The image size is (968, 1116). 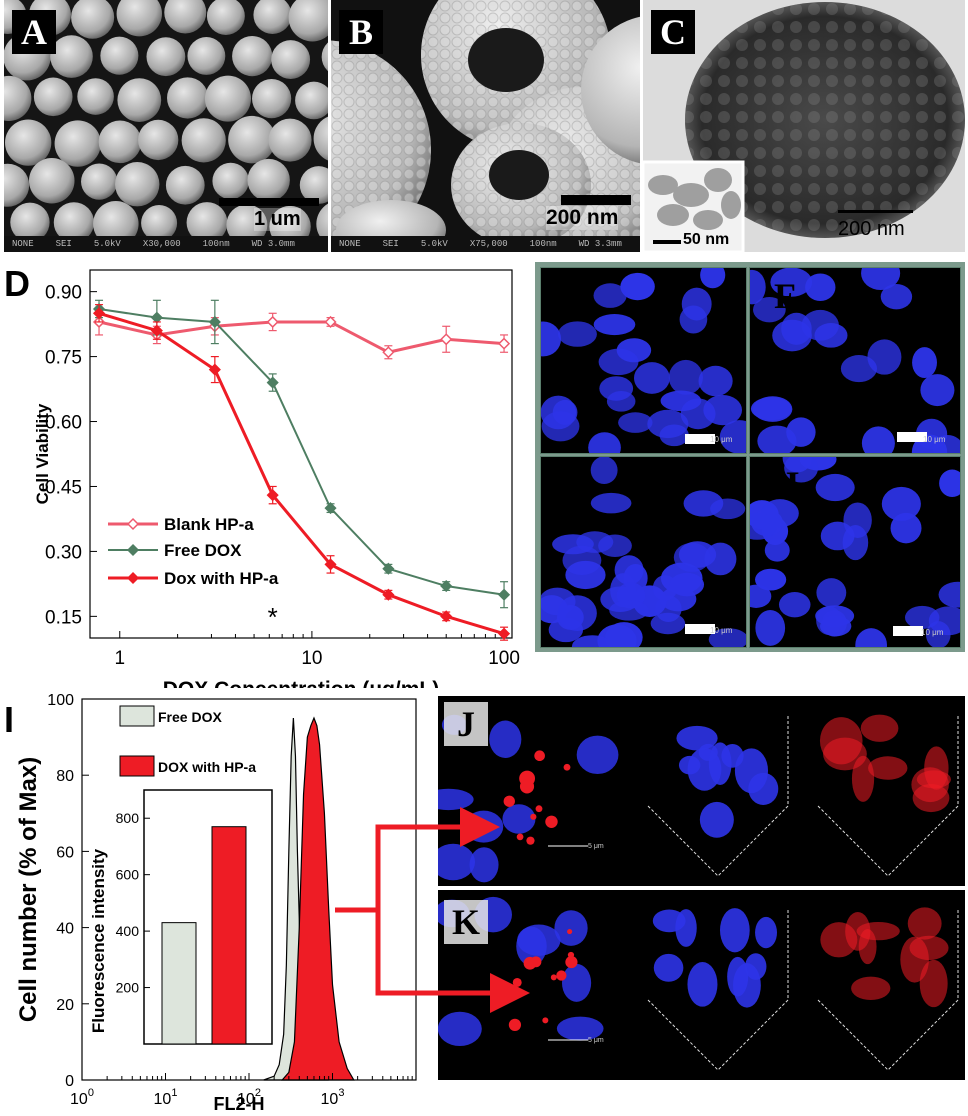 I want to click on scale-label: 5 μm, so click(x=596, y=1040).